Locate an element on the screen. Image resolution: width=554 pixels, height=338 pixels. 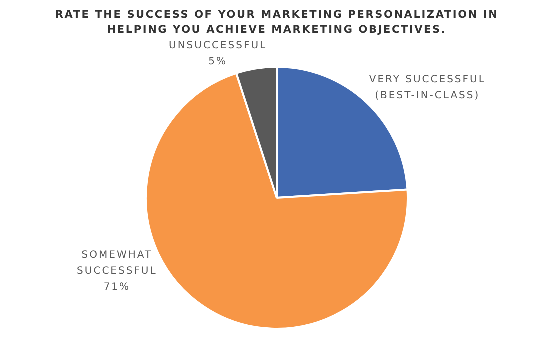
slice-label: VERY SUCCESSFUL (BEST-IN-CLASS) is located at coordinates (427, 88).